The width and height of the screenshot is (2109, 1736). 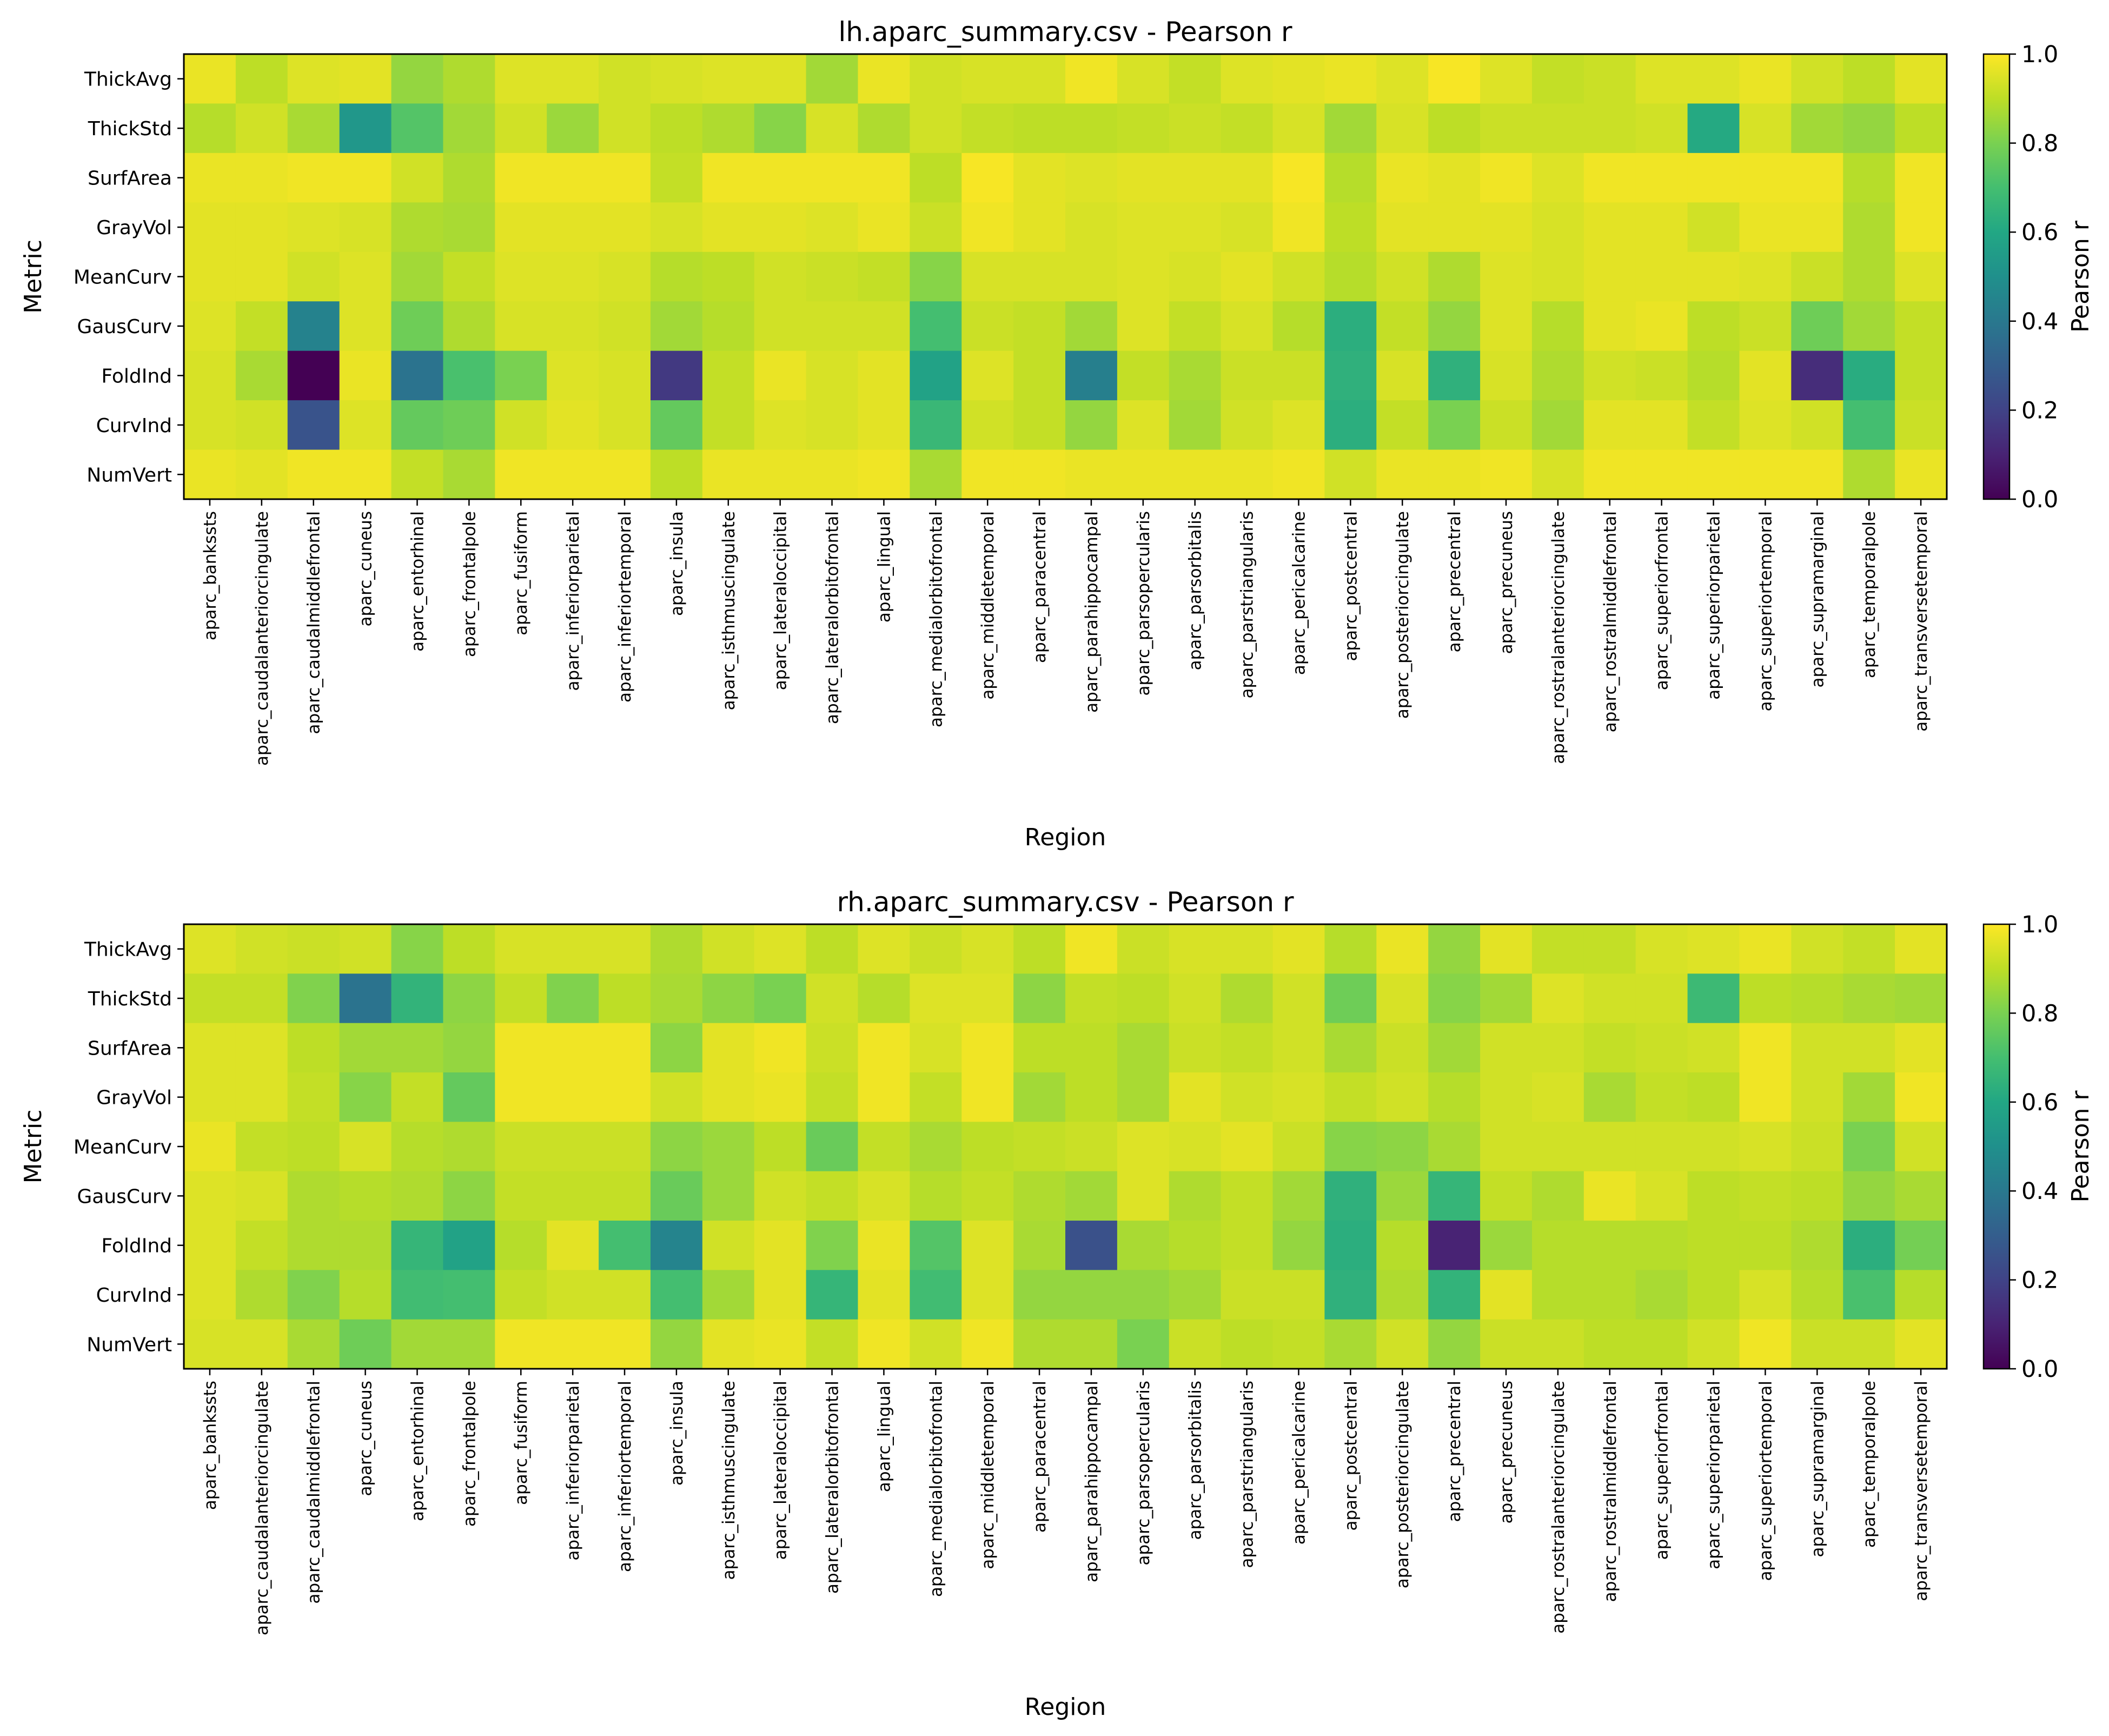 What do you see at coordinates (130, 129) in the screenshot?
I see `y-tick-label: ThickStd` at bounding box center [130, 129].